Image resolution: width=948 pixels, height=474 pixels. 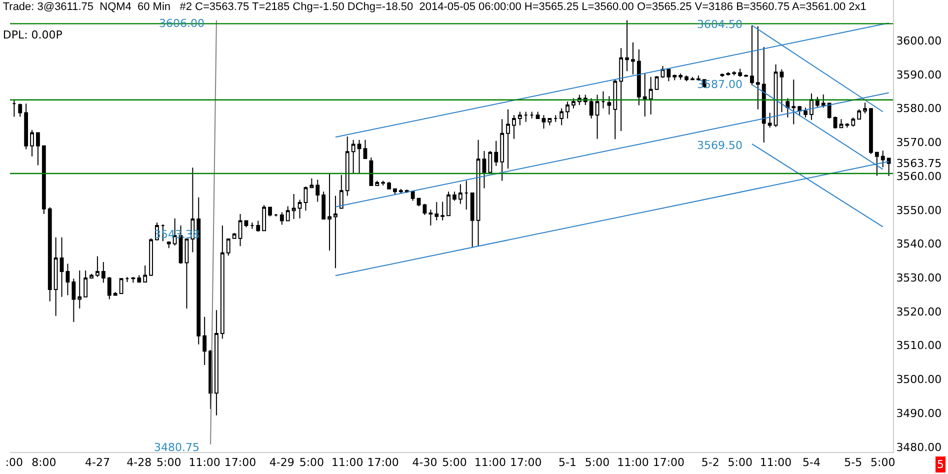 I want to click on y-tick-label: 3550.00, so click(x=919, y=210).